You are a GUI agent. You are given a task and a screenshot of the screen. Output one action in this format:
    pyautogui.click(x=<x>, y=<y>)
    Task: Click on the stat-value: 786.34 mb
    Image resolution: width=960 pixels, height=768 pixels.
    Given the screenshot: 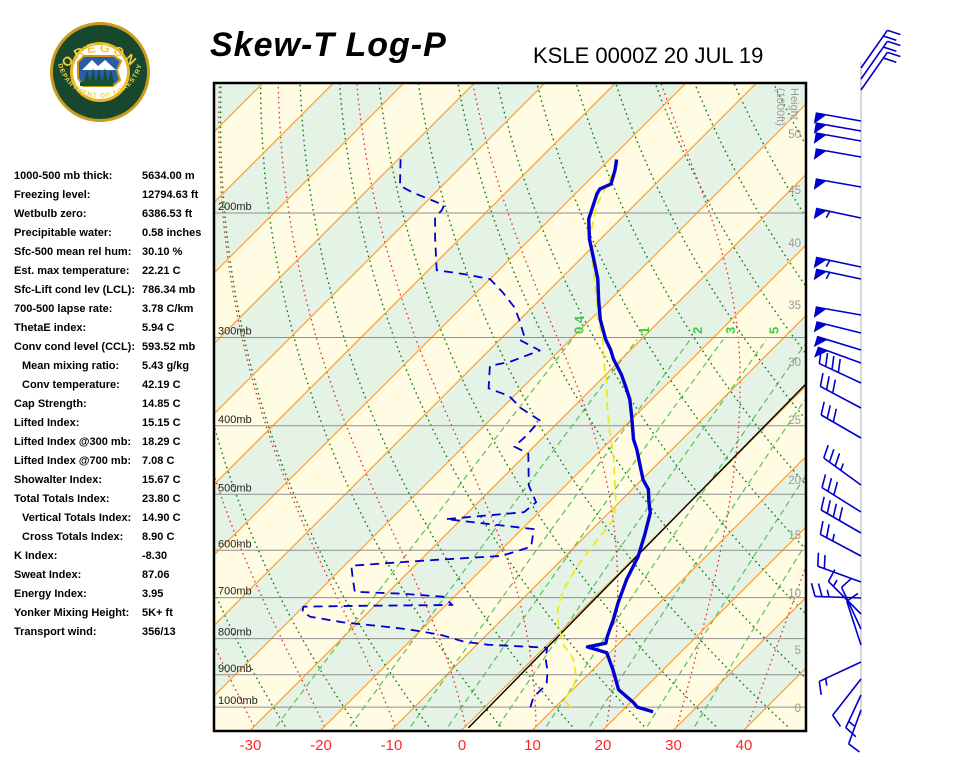 What is the action you would take?
    pyautogui.click(x=169, y=289)
    